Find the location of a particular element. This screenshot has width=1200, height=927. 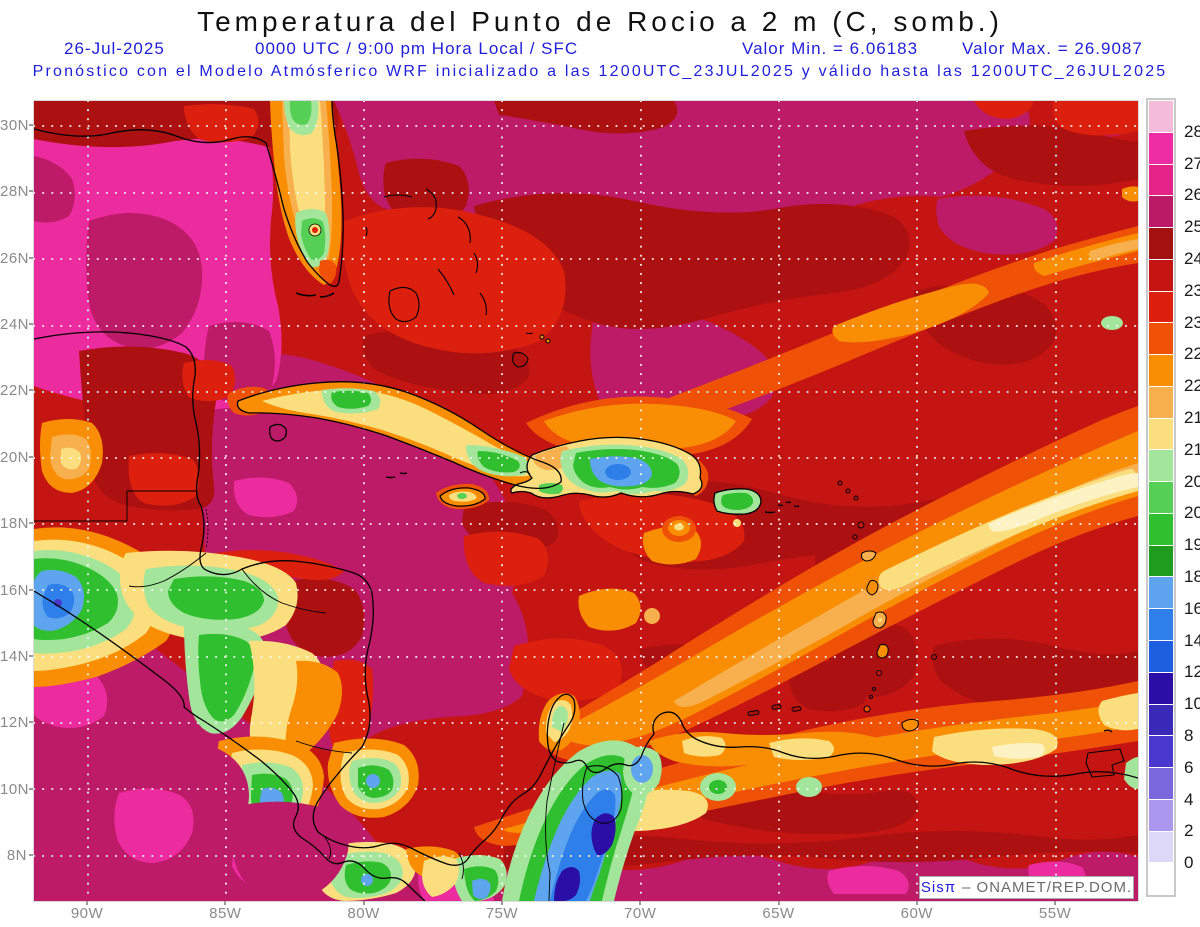

lat-label-30N: 30N is located at coordinates (15, 125).